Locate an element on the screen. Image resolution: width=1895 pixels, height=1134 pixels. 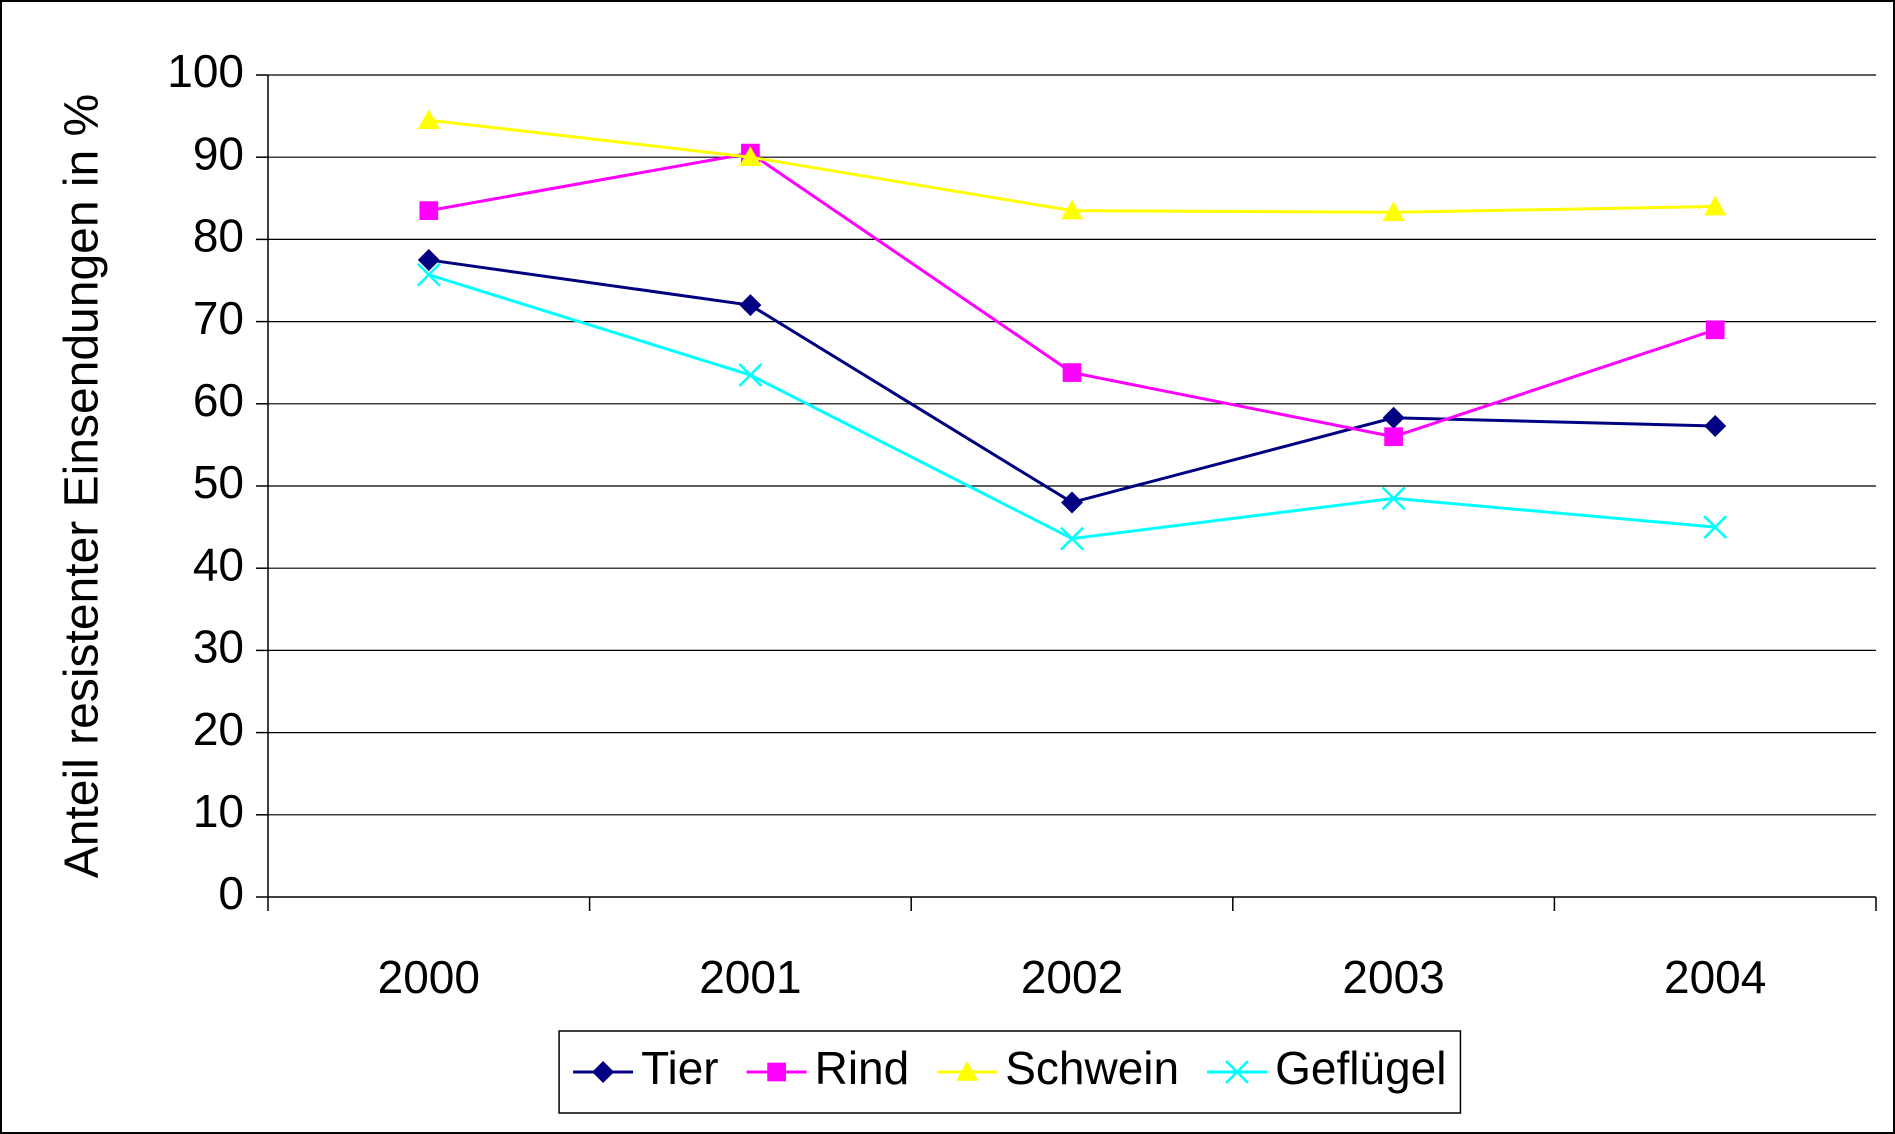
legend-label: Tier is located at coordinates (680, 1068).